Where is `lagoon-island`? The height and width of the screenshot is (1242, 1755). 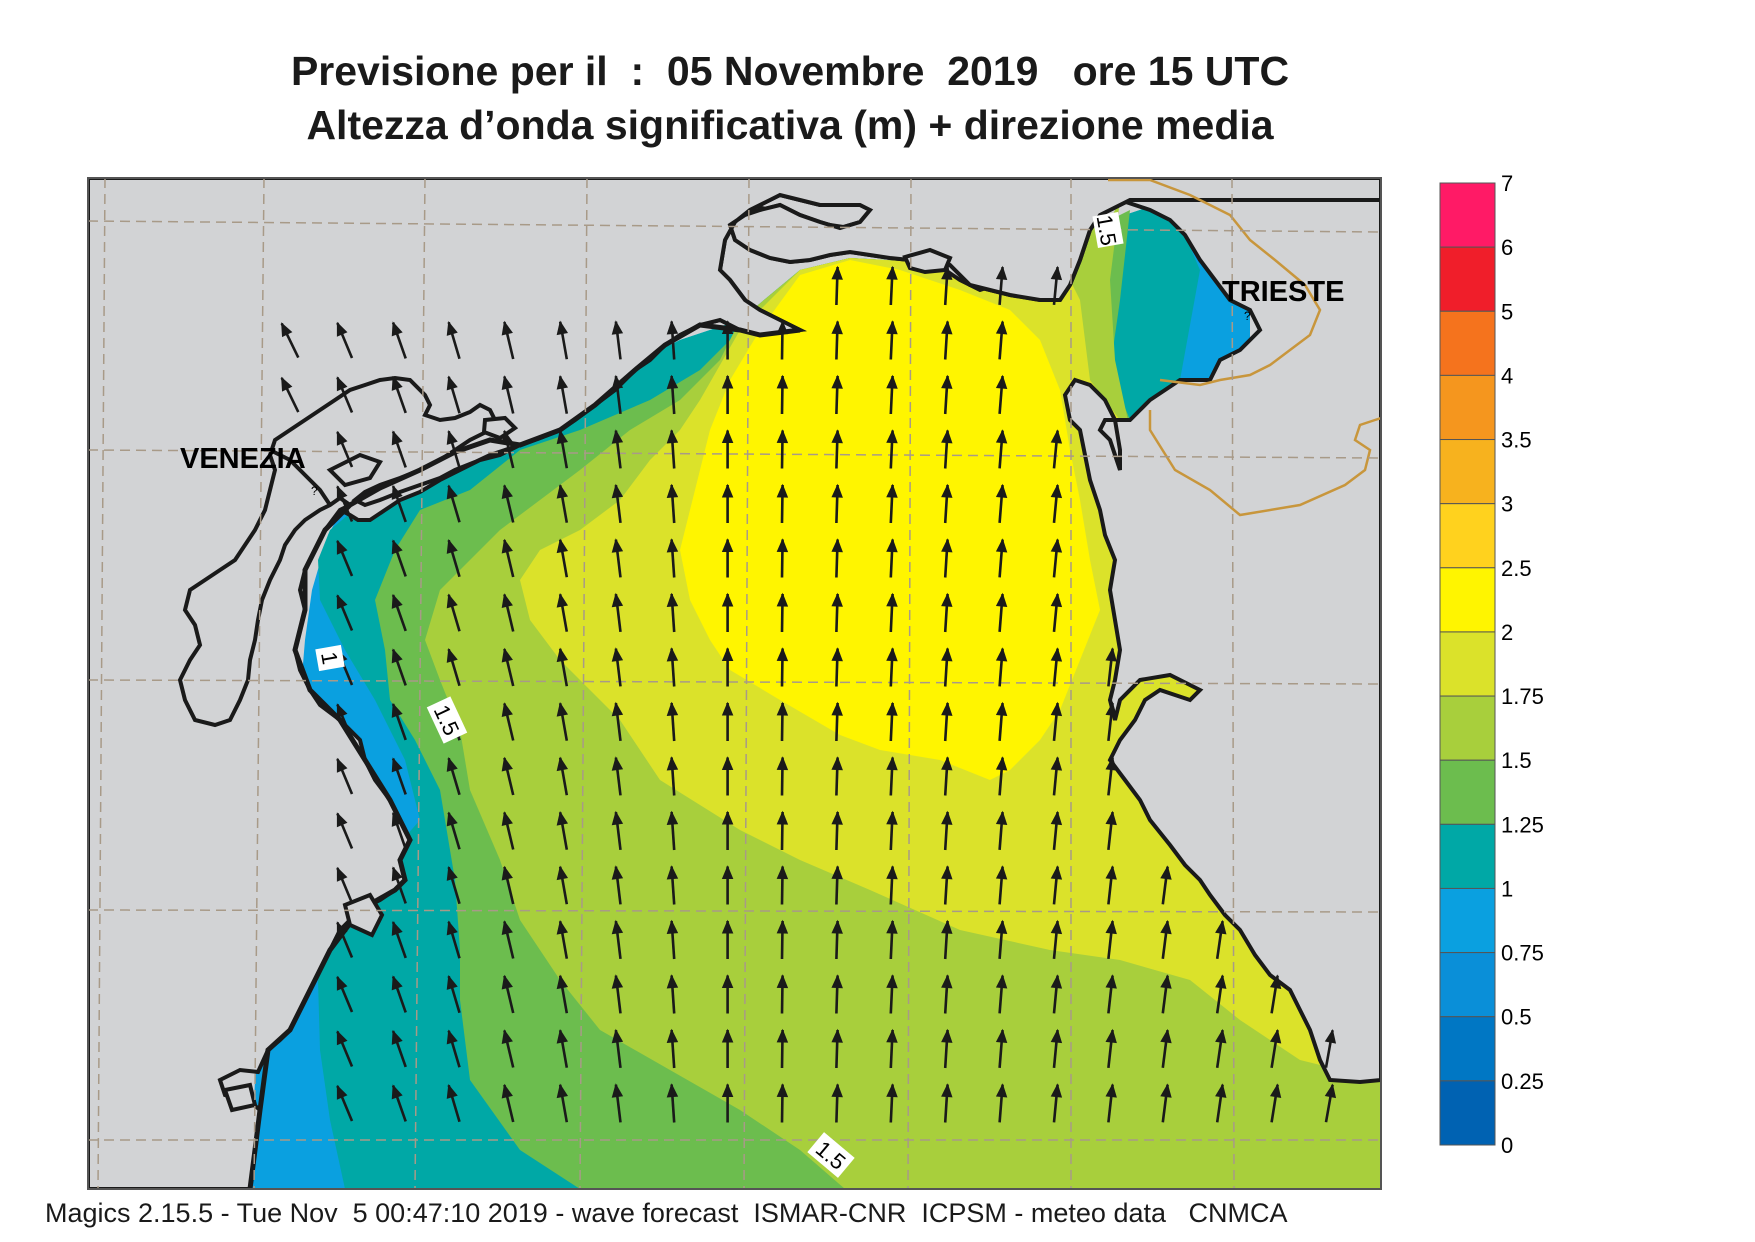 lagoon-island is located at coordinates (240, 1097).